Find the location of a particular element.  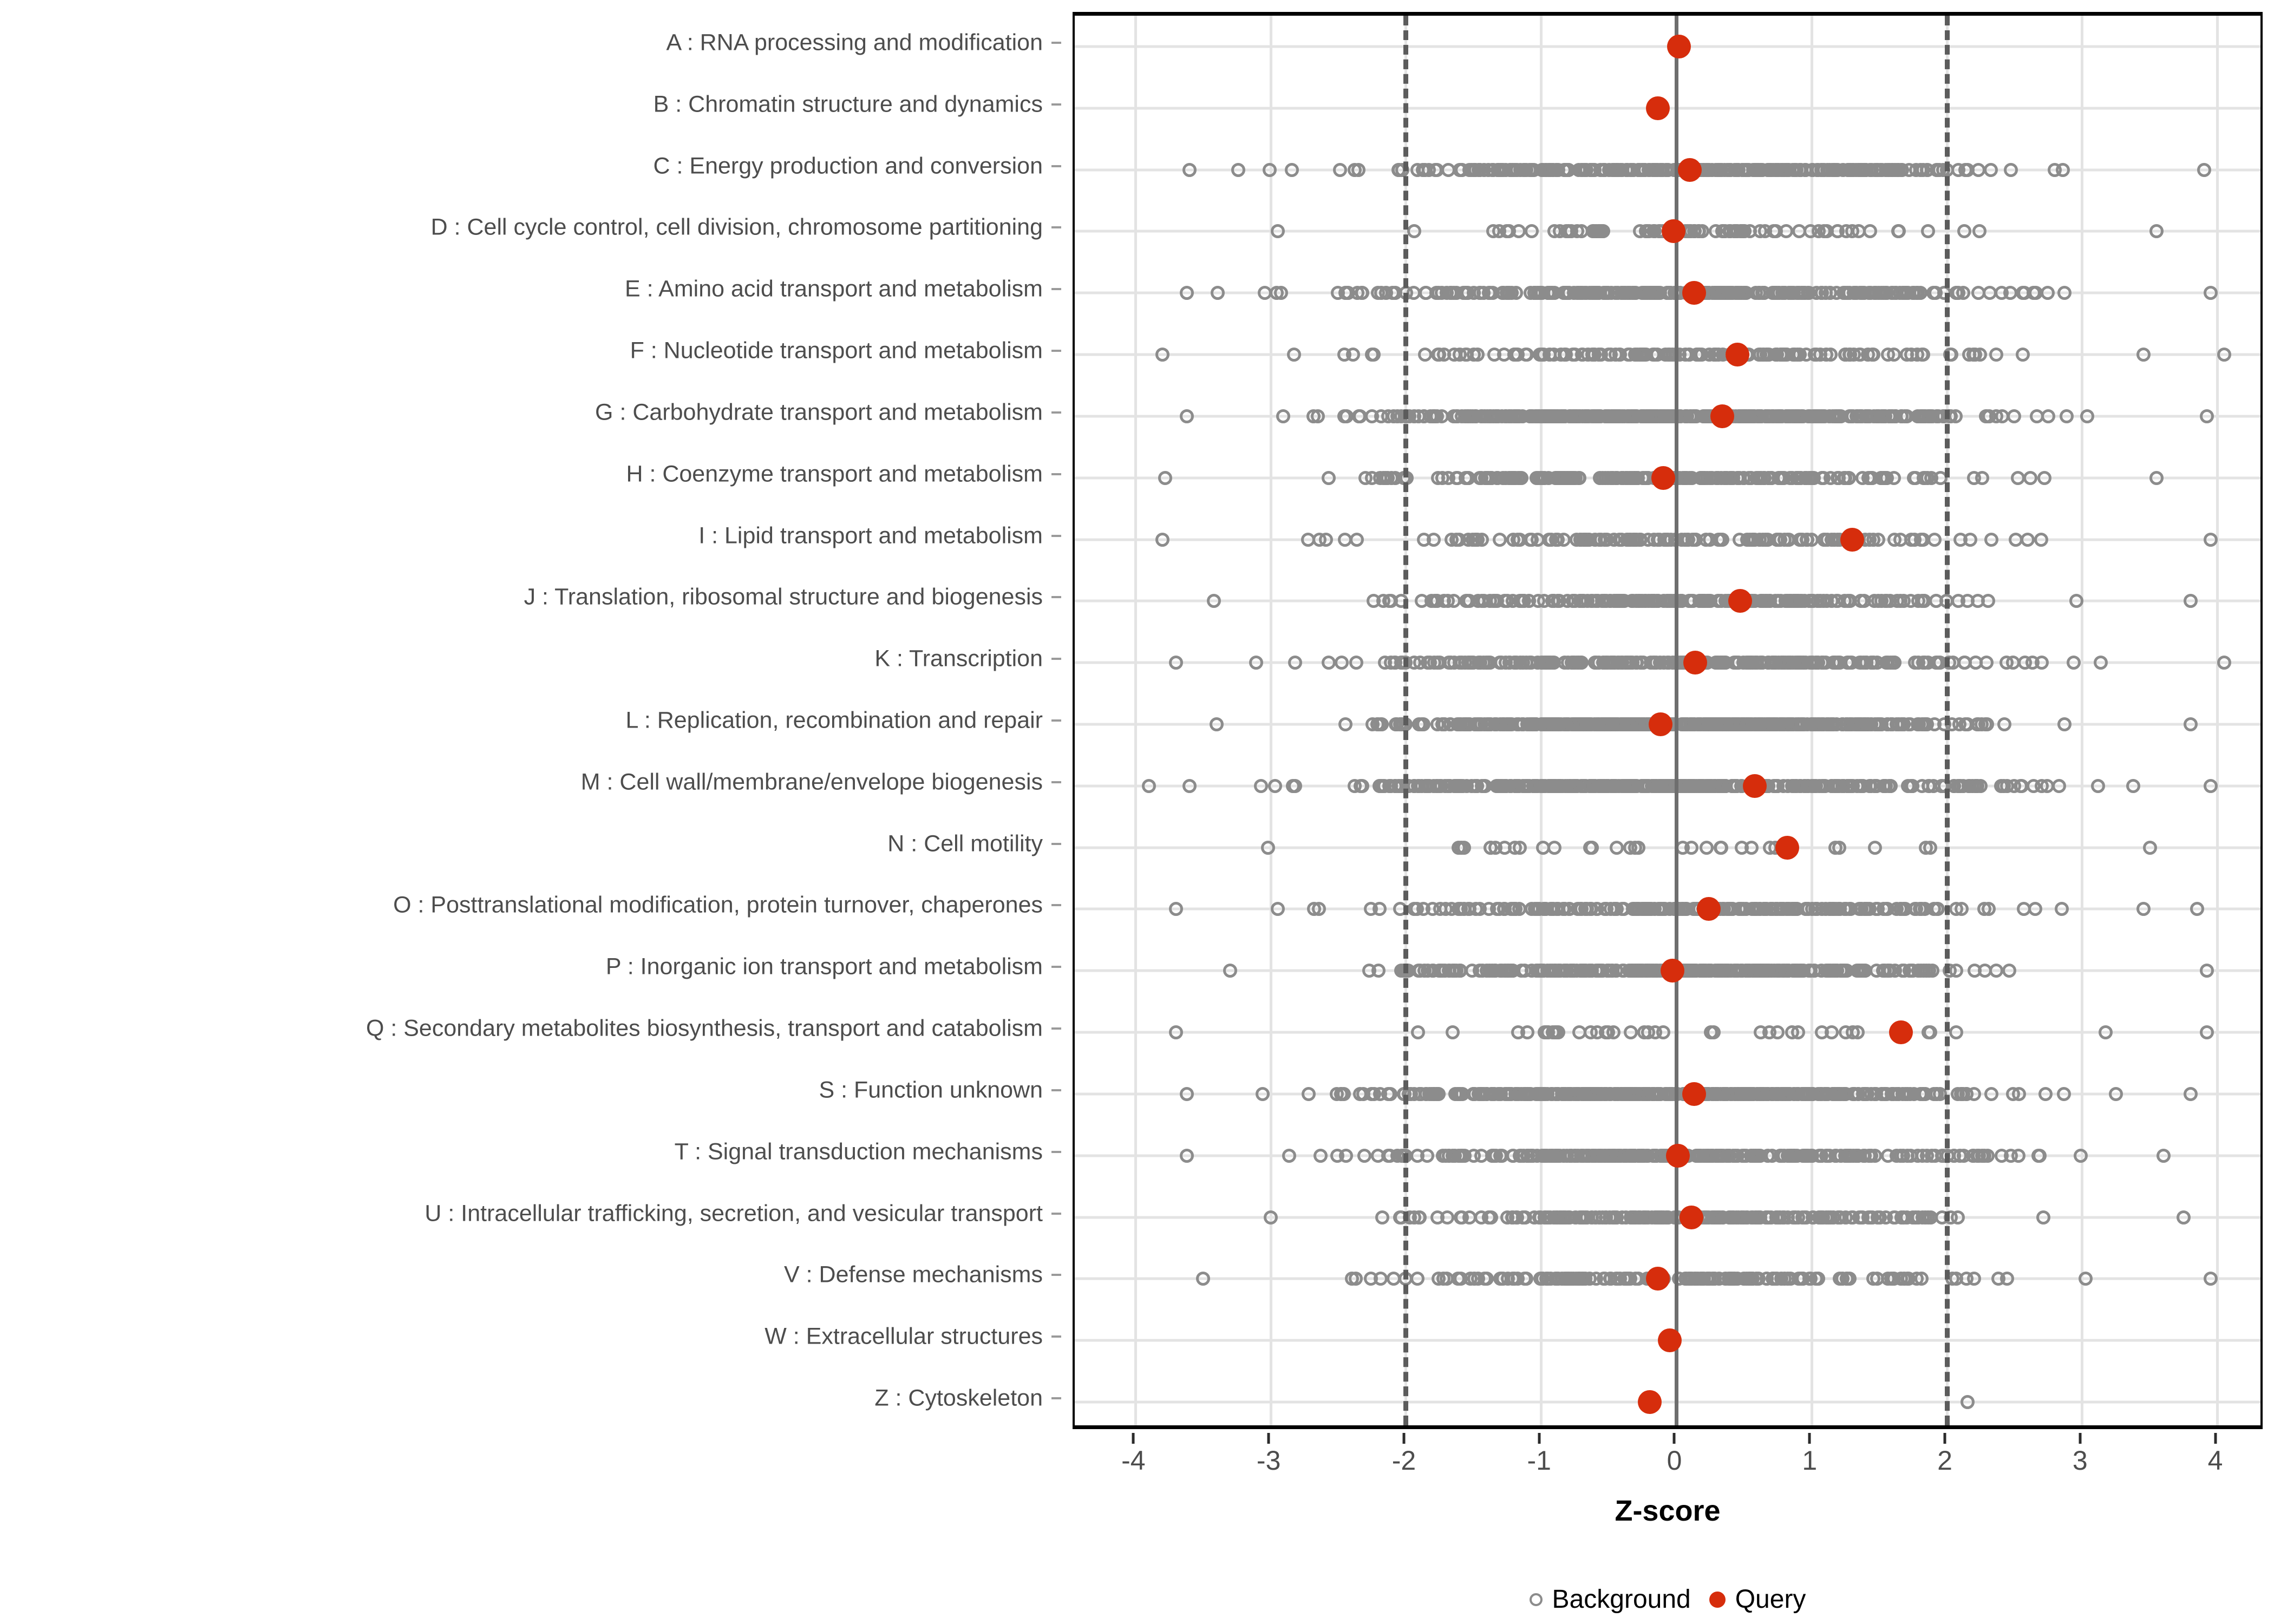

query-point-z is located at coordinates (1650, 1402).